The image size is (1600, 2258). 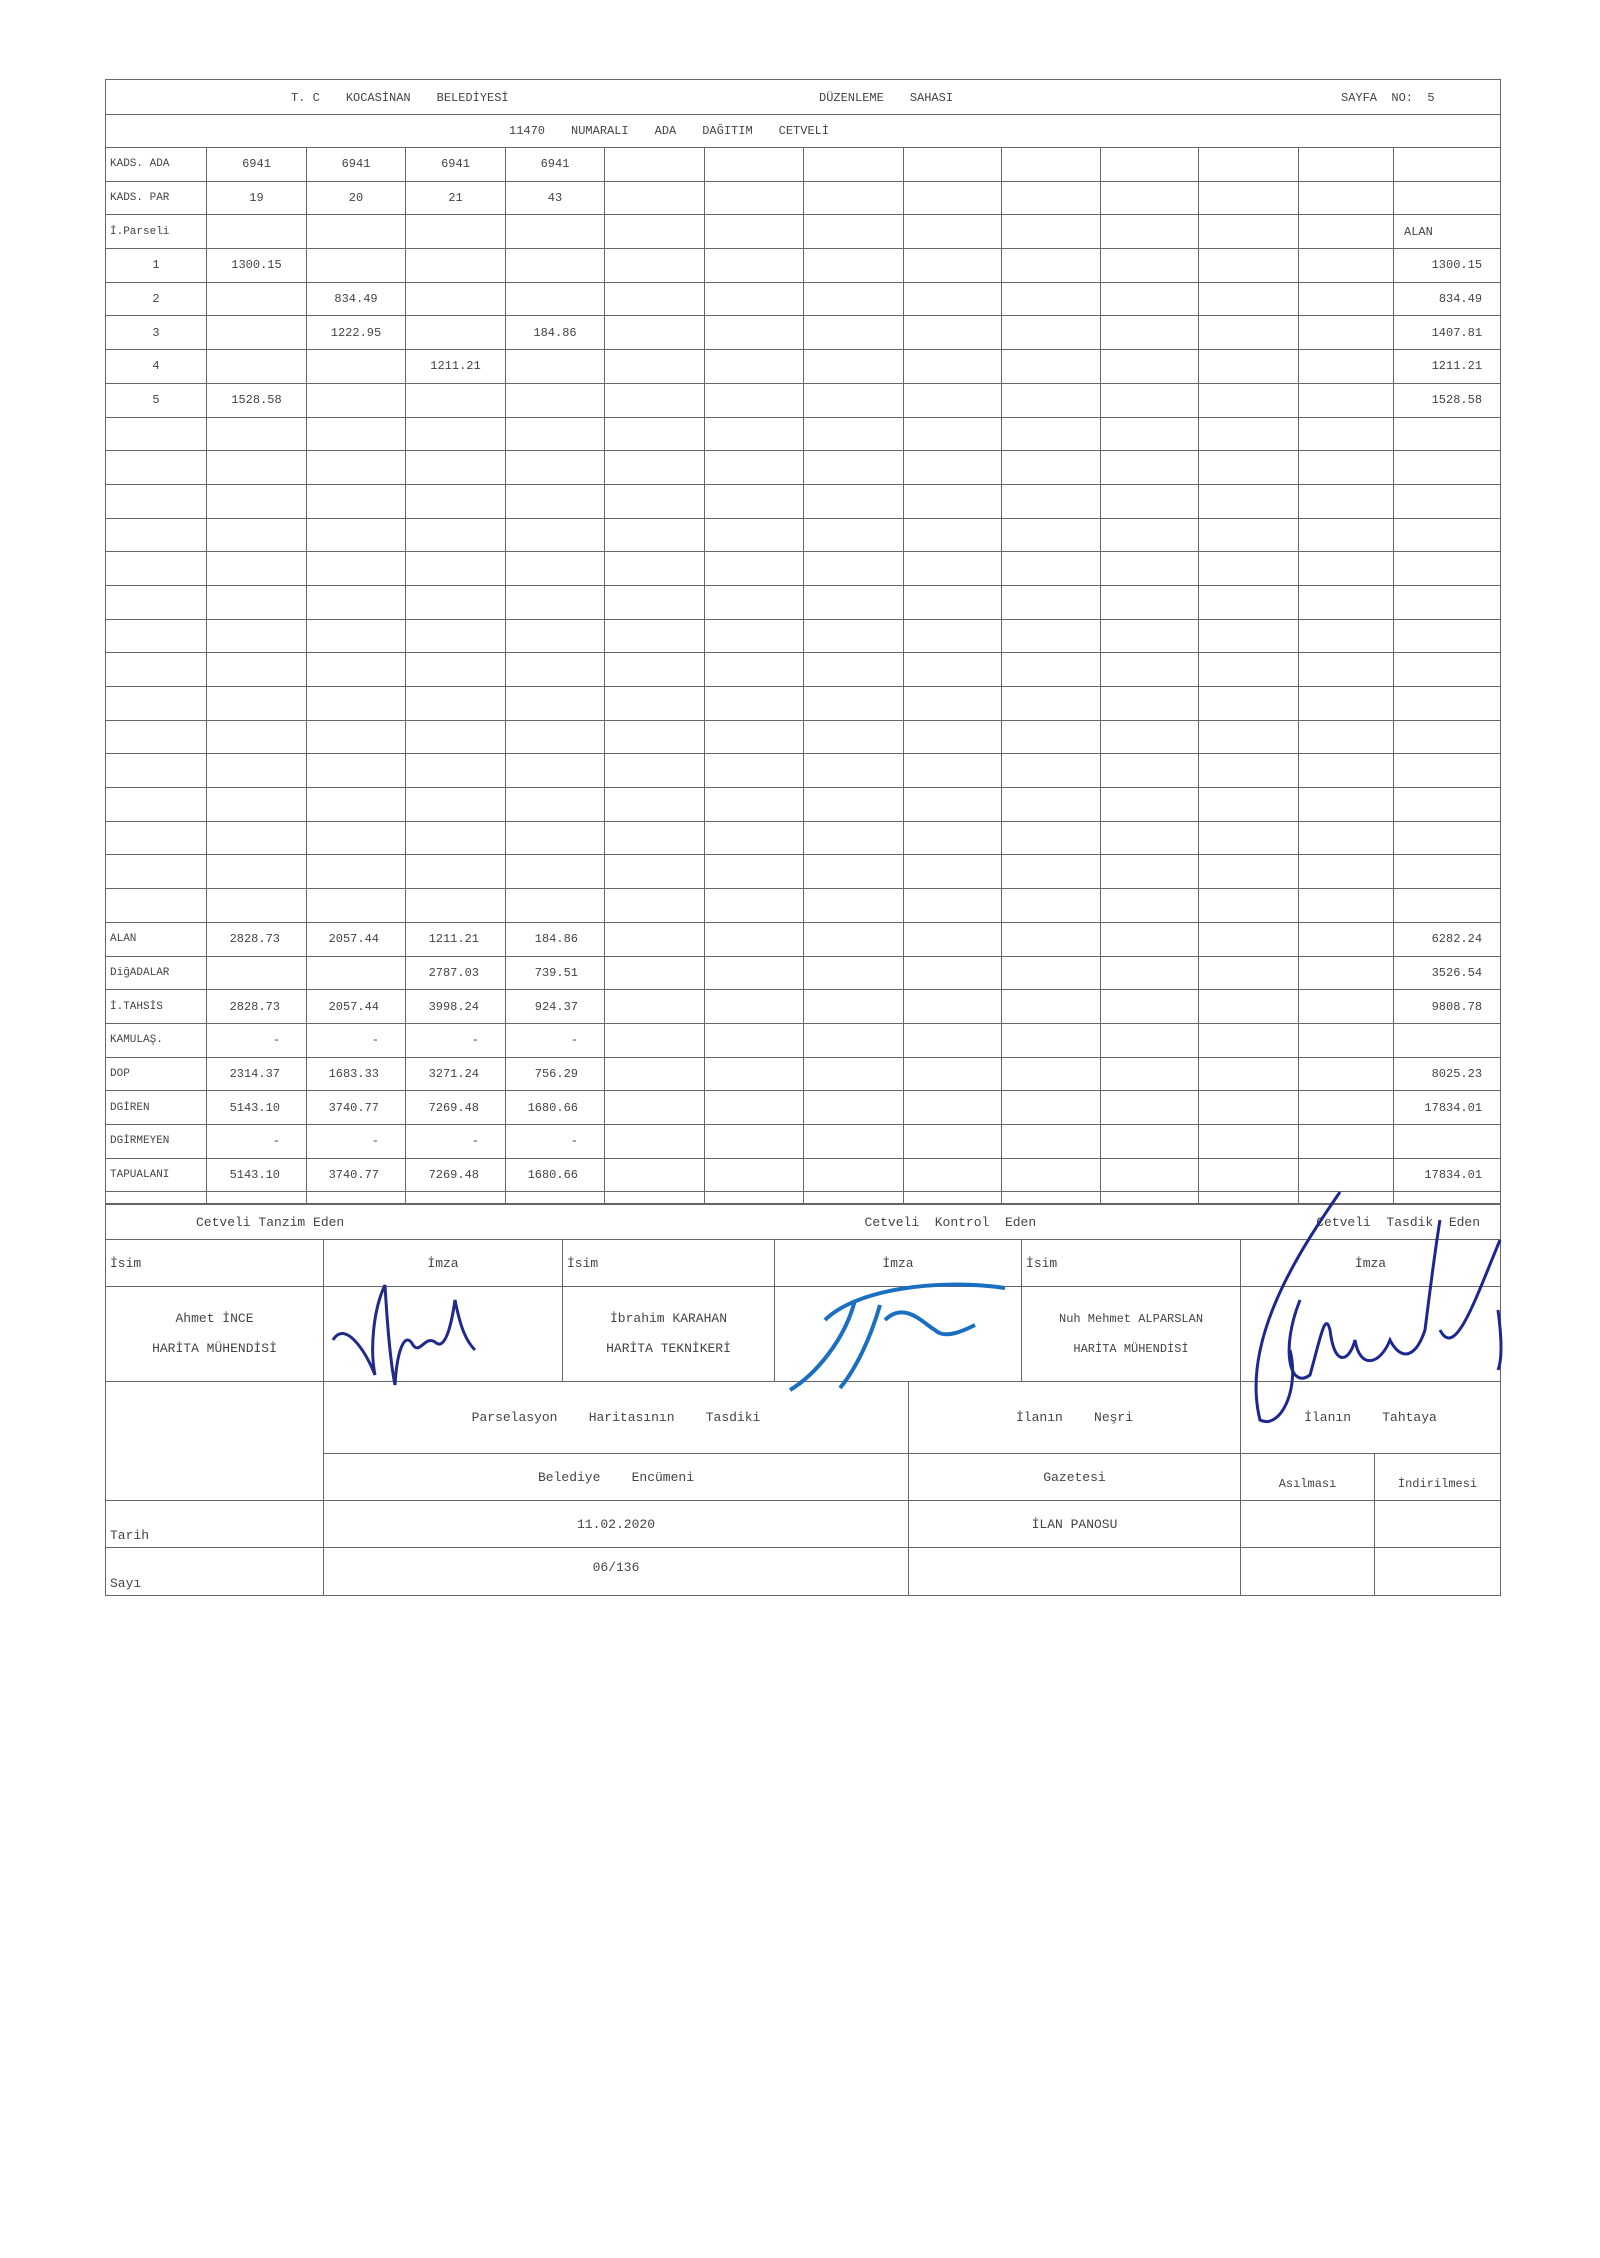 What do you see at coordinates (156, 366) in the screenshot?
I see `row-label: 4` at bounding box center [156, 366].